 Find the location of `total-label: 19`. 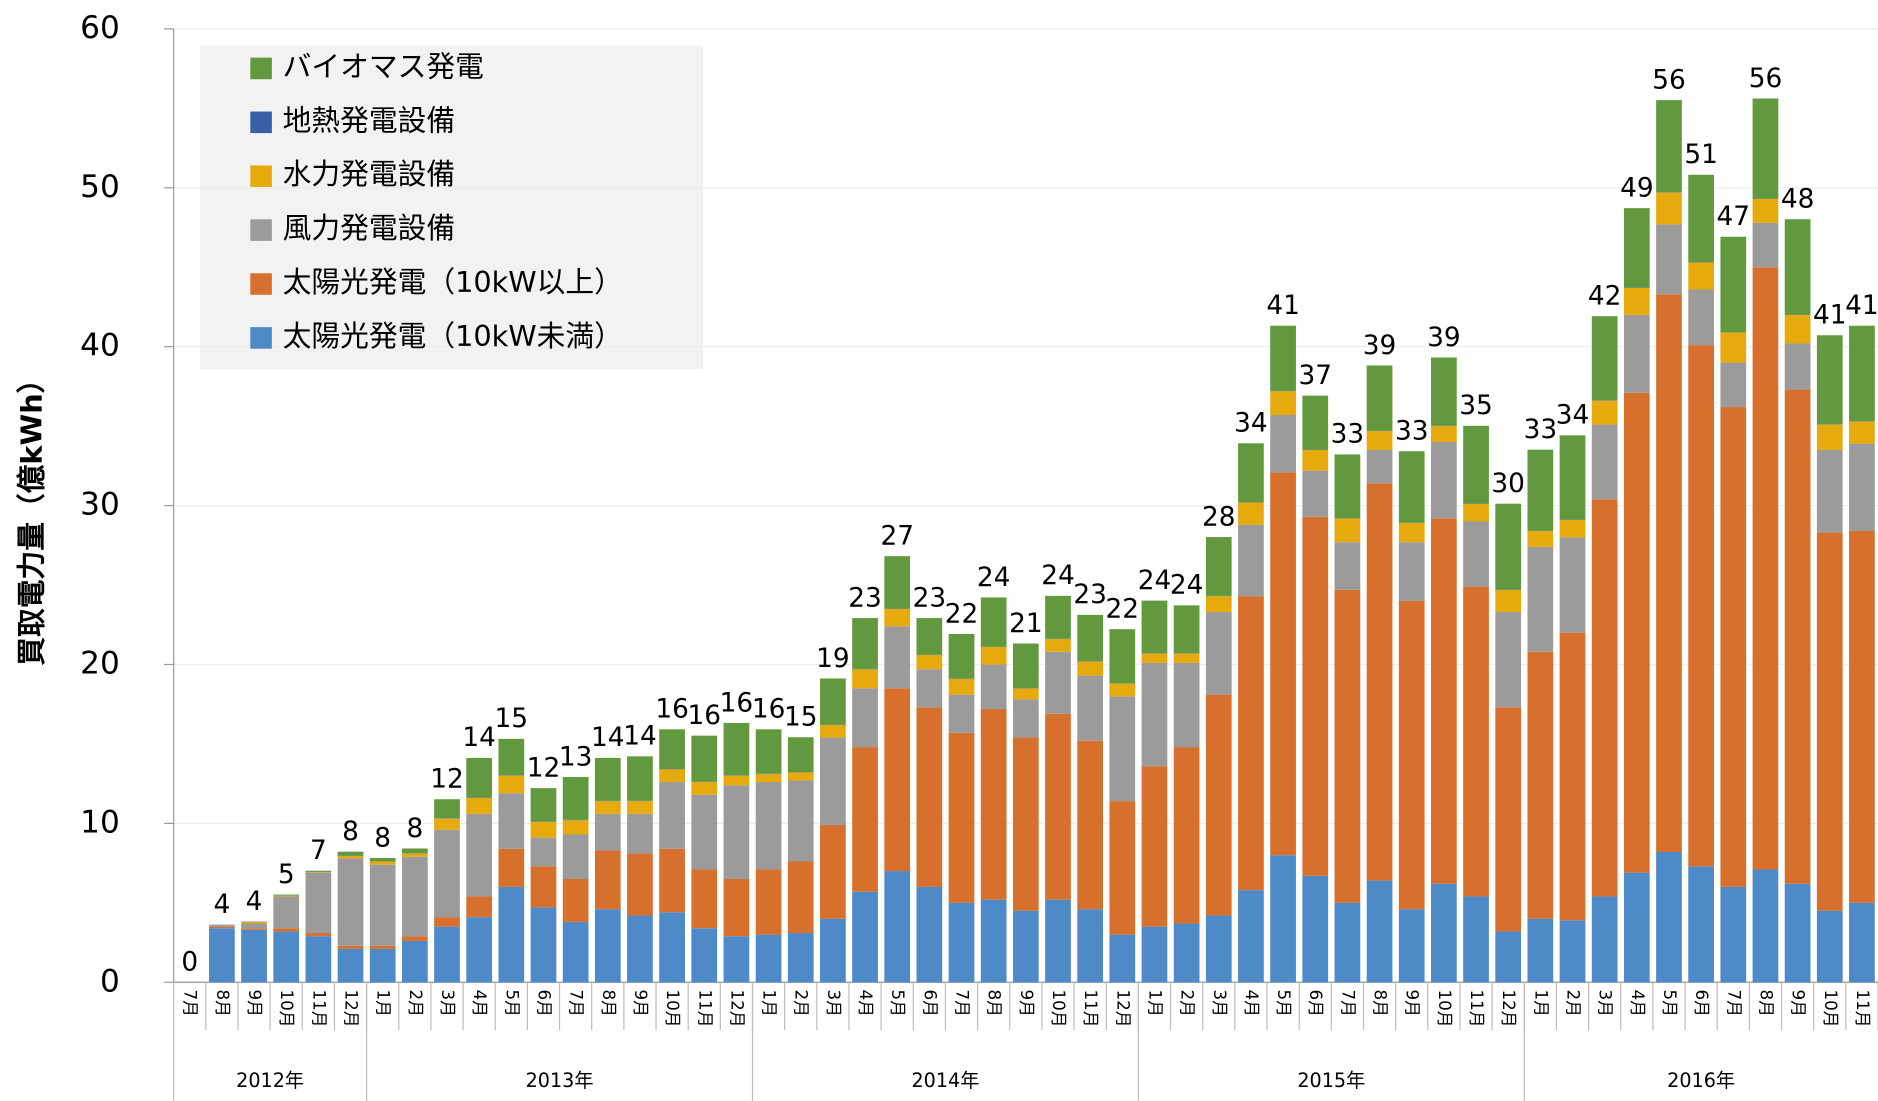

total-label: 19 is located at coordinates (833, 659).